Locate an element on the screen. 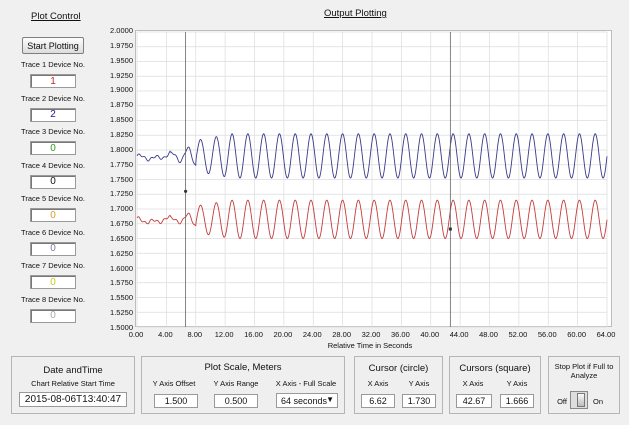 The height and width of the screenshot is (425, 629). x-tick-label: 60.00 is located at coordinates (577, 334).